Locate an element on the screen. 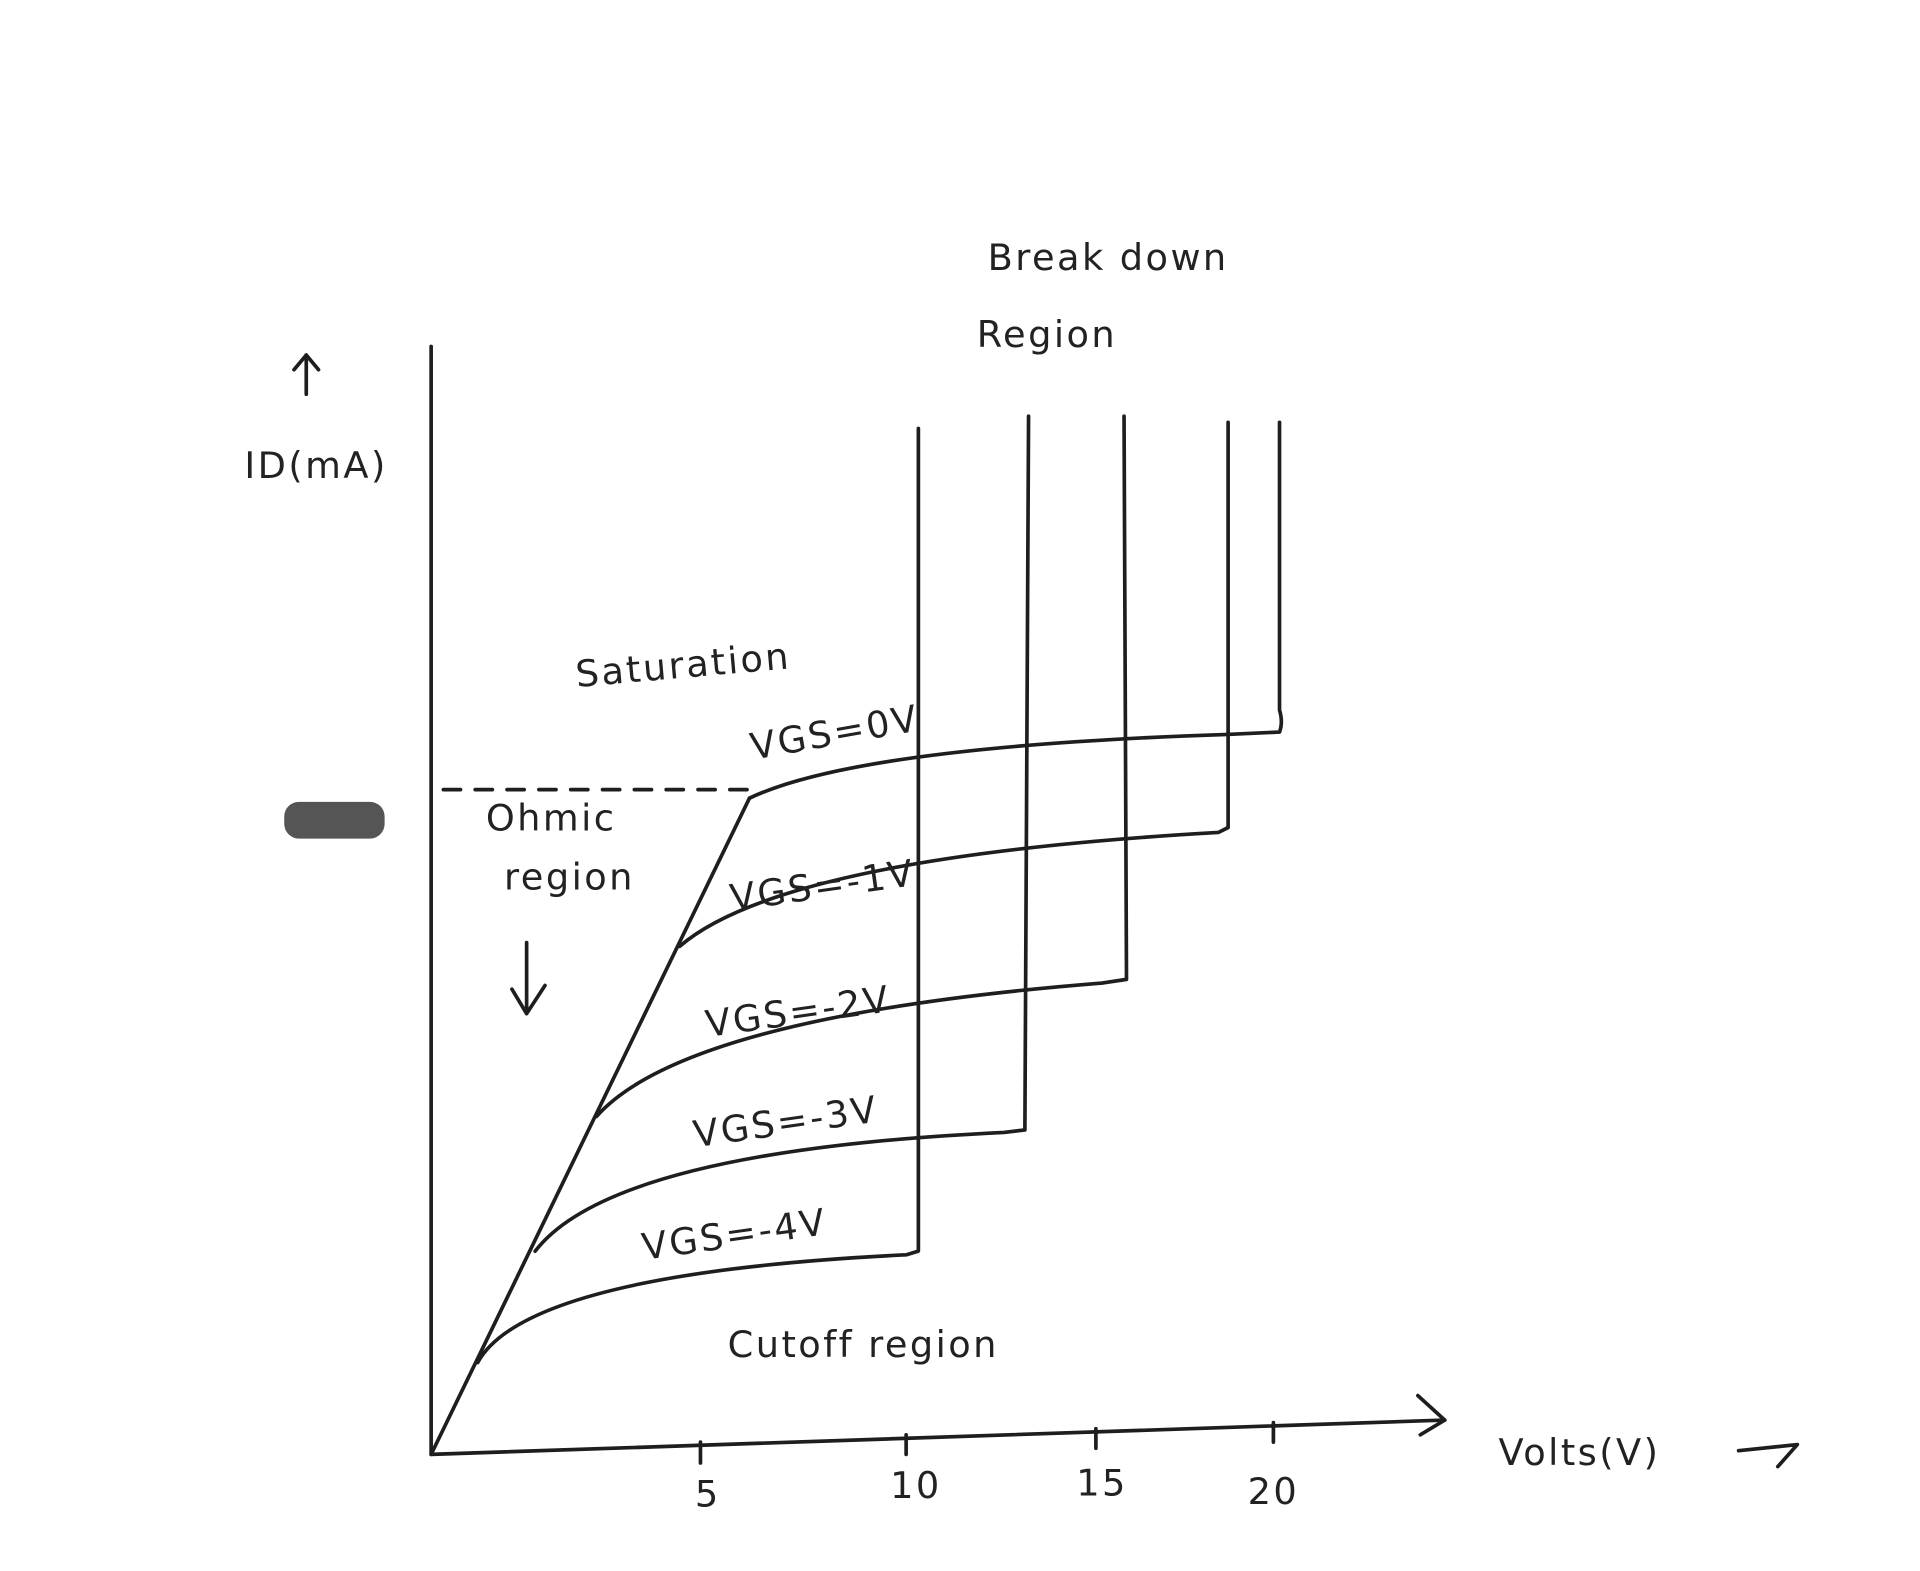 The width and height of the screenshot is (1920, 1571). x-tick-label: 15 is located at coordinates (1102, 1482).